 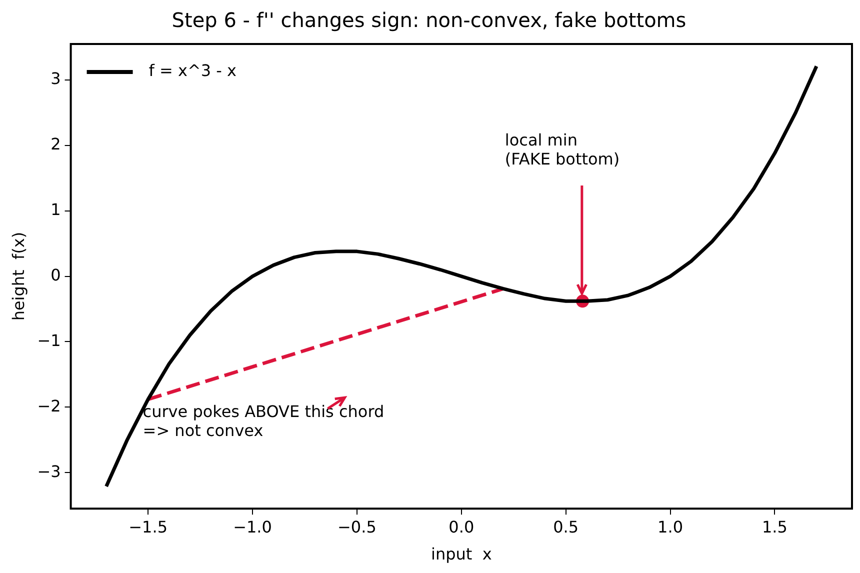 What do you see at coordinates (55, 274) in the screenshot?
I see `y-tick-label: 0` at bounding box center [55, 274].